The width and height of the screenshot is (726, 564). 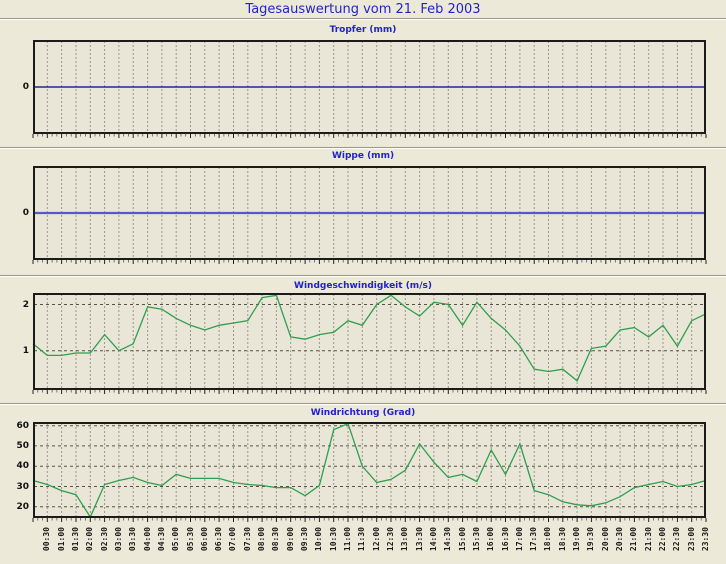 I want to click on x-axis-label: 08:00, so click(x=262, y=539).